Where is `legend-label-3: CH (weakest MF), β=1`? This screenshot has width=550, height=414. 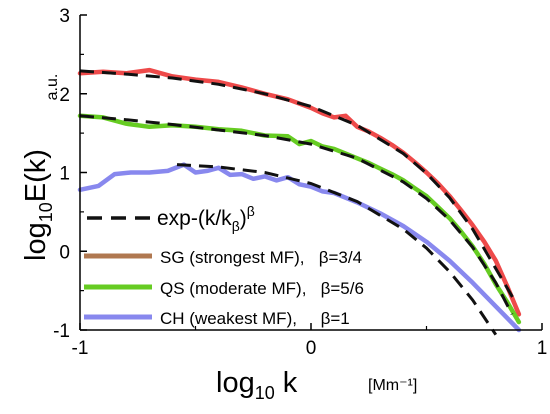 legend-label-3: CH (weakest MF), β=1 is located at coordinates (255, 318).